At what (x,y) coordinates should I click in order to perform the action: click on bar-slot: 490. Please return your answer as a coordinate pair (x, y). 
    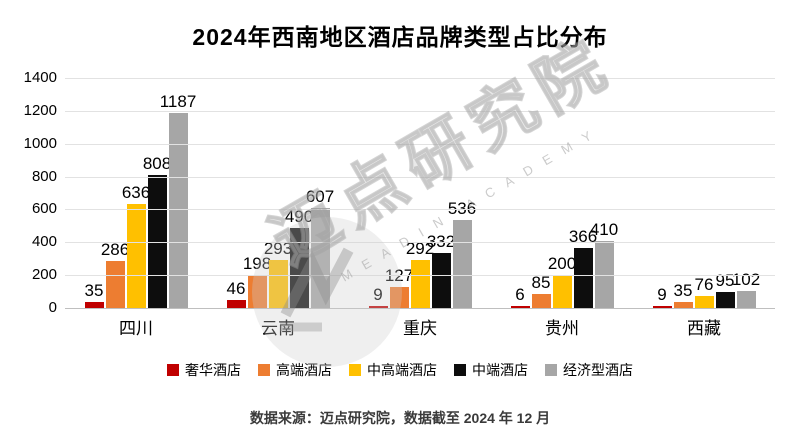
    Looking at the image, I should click on (299, 258).